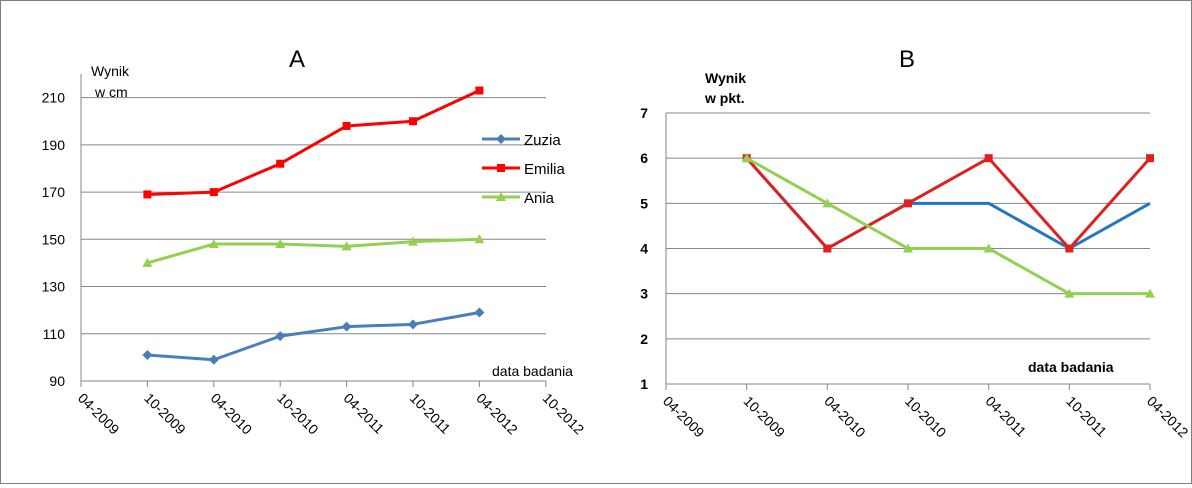 This screenshot has height=488, width=1192. What do you see at coordinates (54, 145) in the screenshot?
I see `y-tick-label: 190` at bounding box center [54, 145].